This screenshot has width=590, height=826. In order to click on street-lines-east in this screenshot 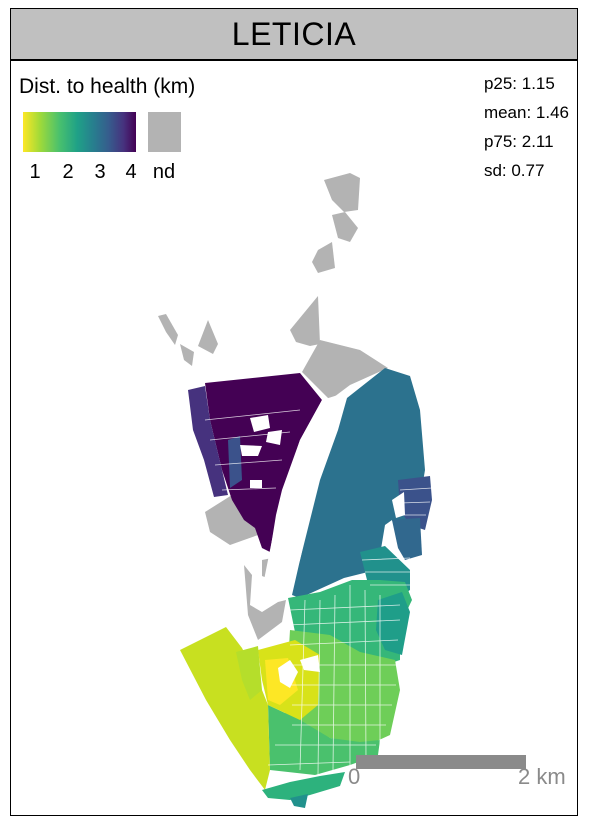, I will do `click(397, 536)`.